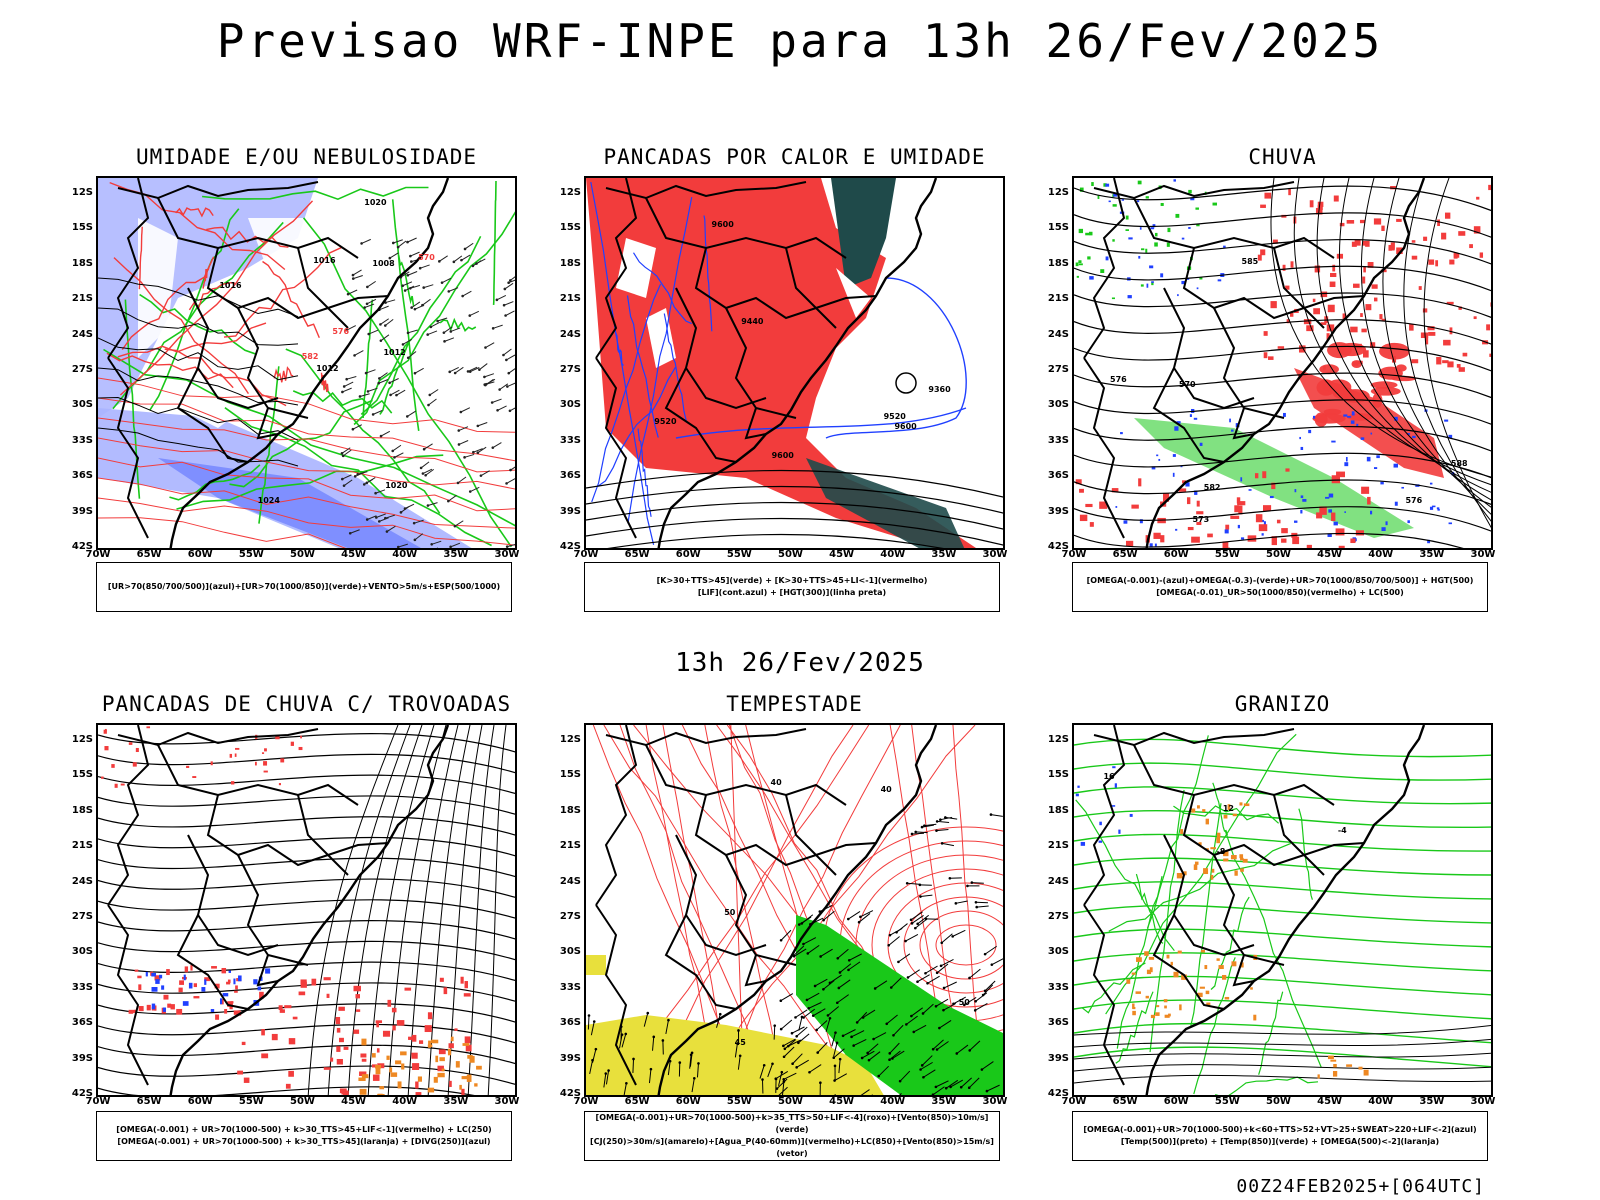 This screenshot has height=1200, width=1600. Describe the element at coordinates (1414, 501) in the screenshot. I see `contour-label: 576` at that location.